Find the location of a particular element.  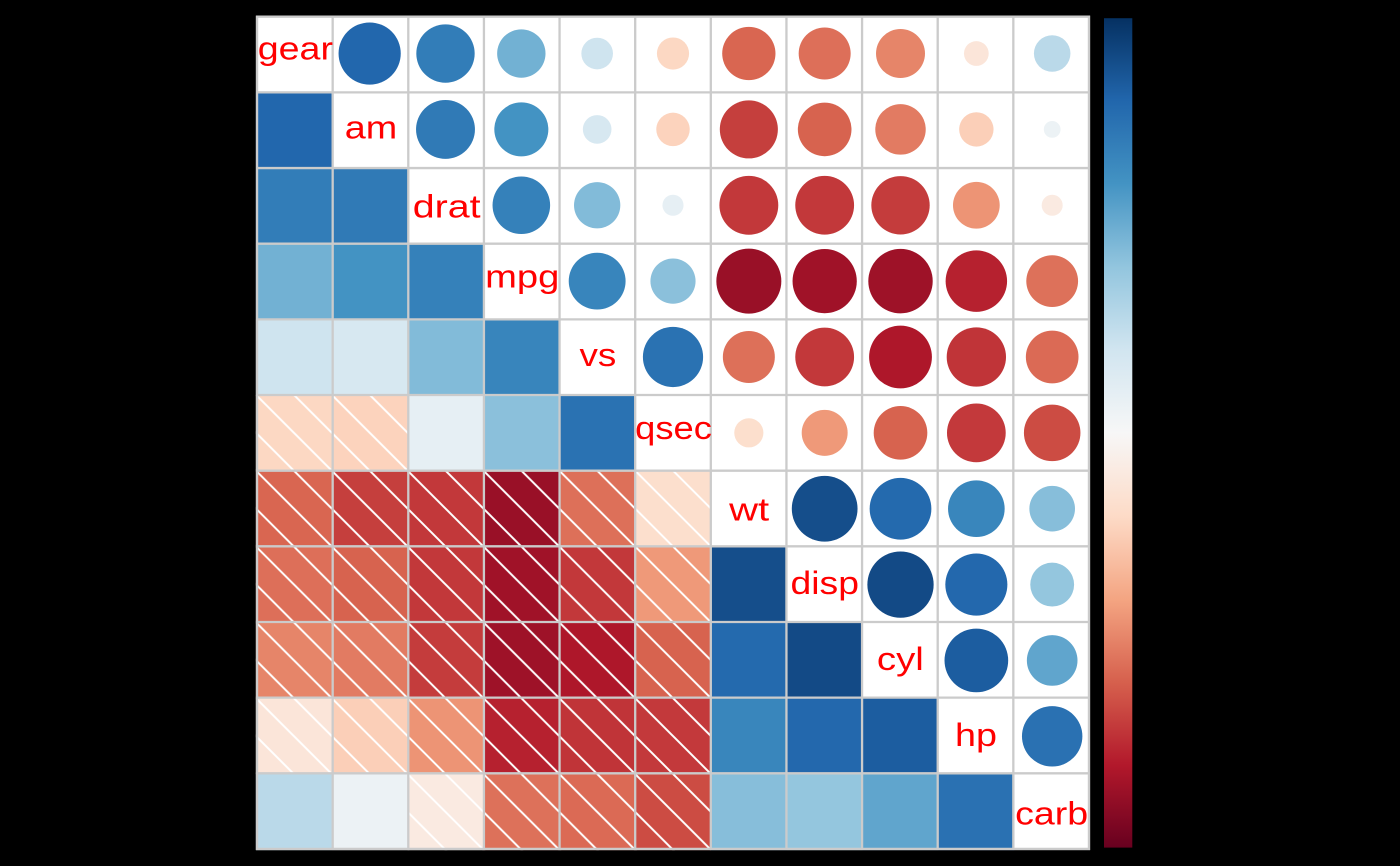

svg-text: mpg is located at coordinates (522, 276).